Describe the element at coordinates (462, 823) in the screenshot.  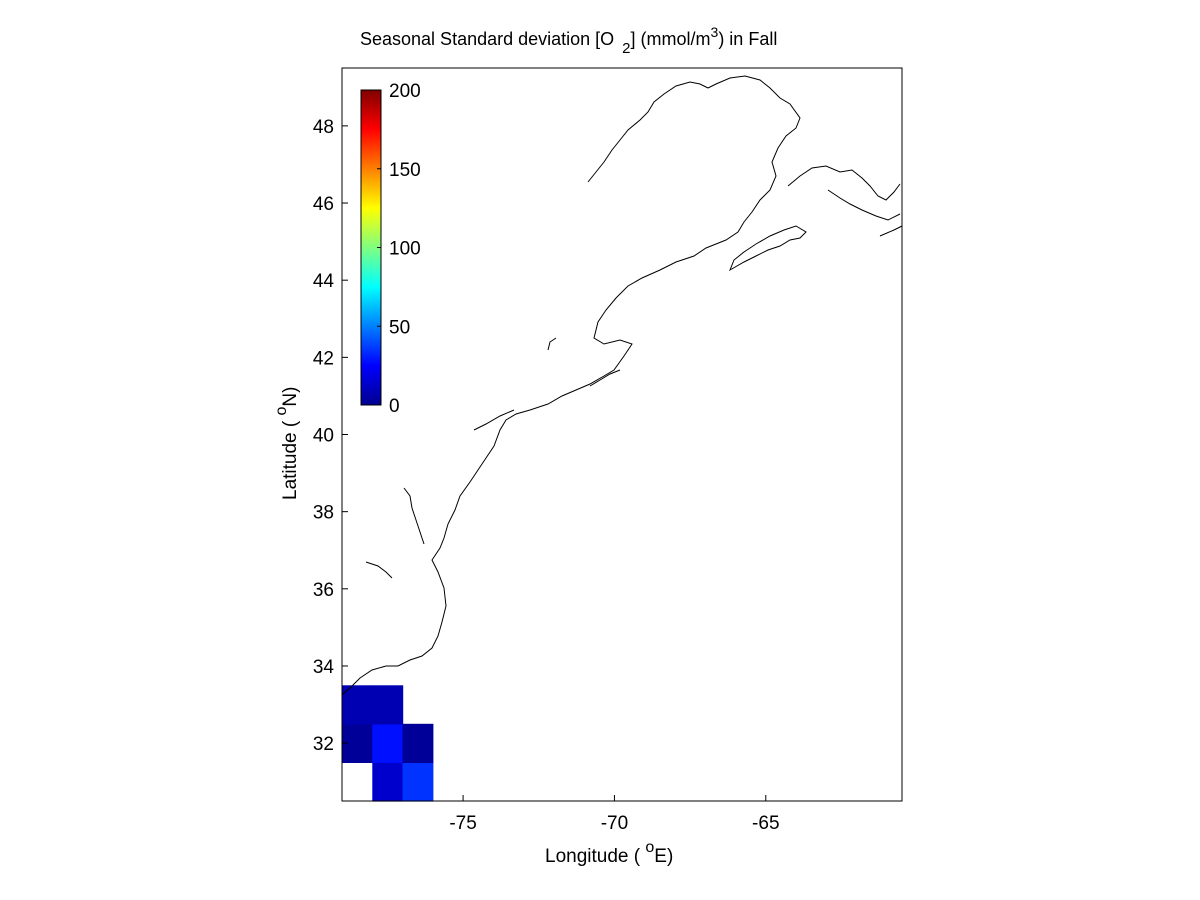
I see `x-tick-label: -75` at that location.